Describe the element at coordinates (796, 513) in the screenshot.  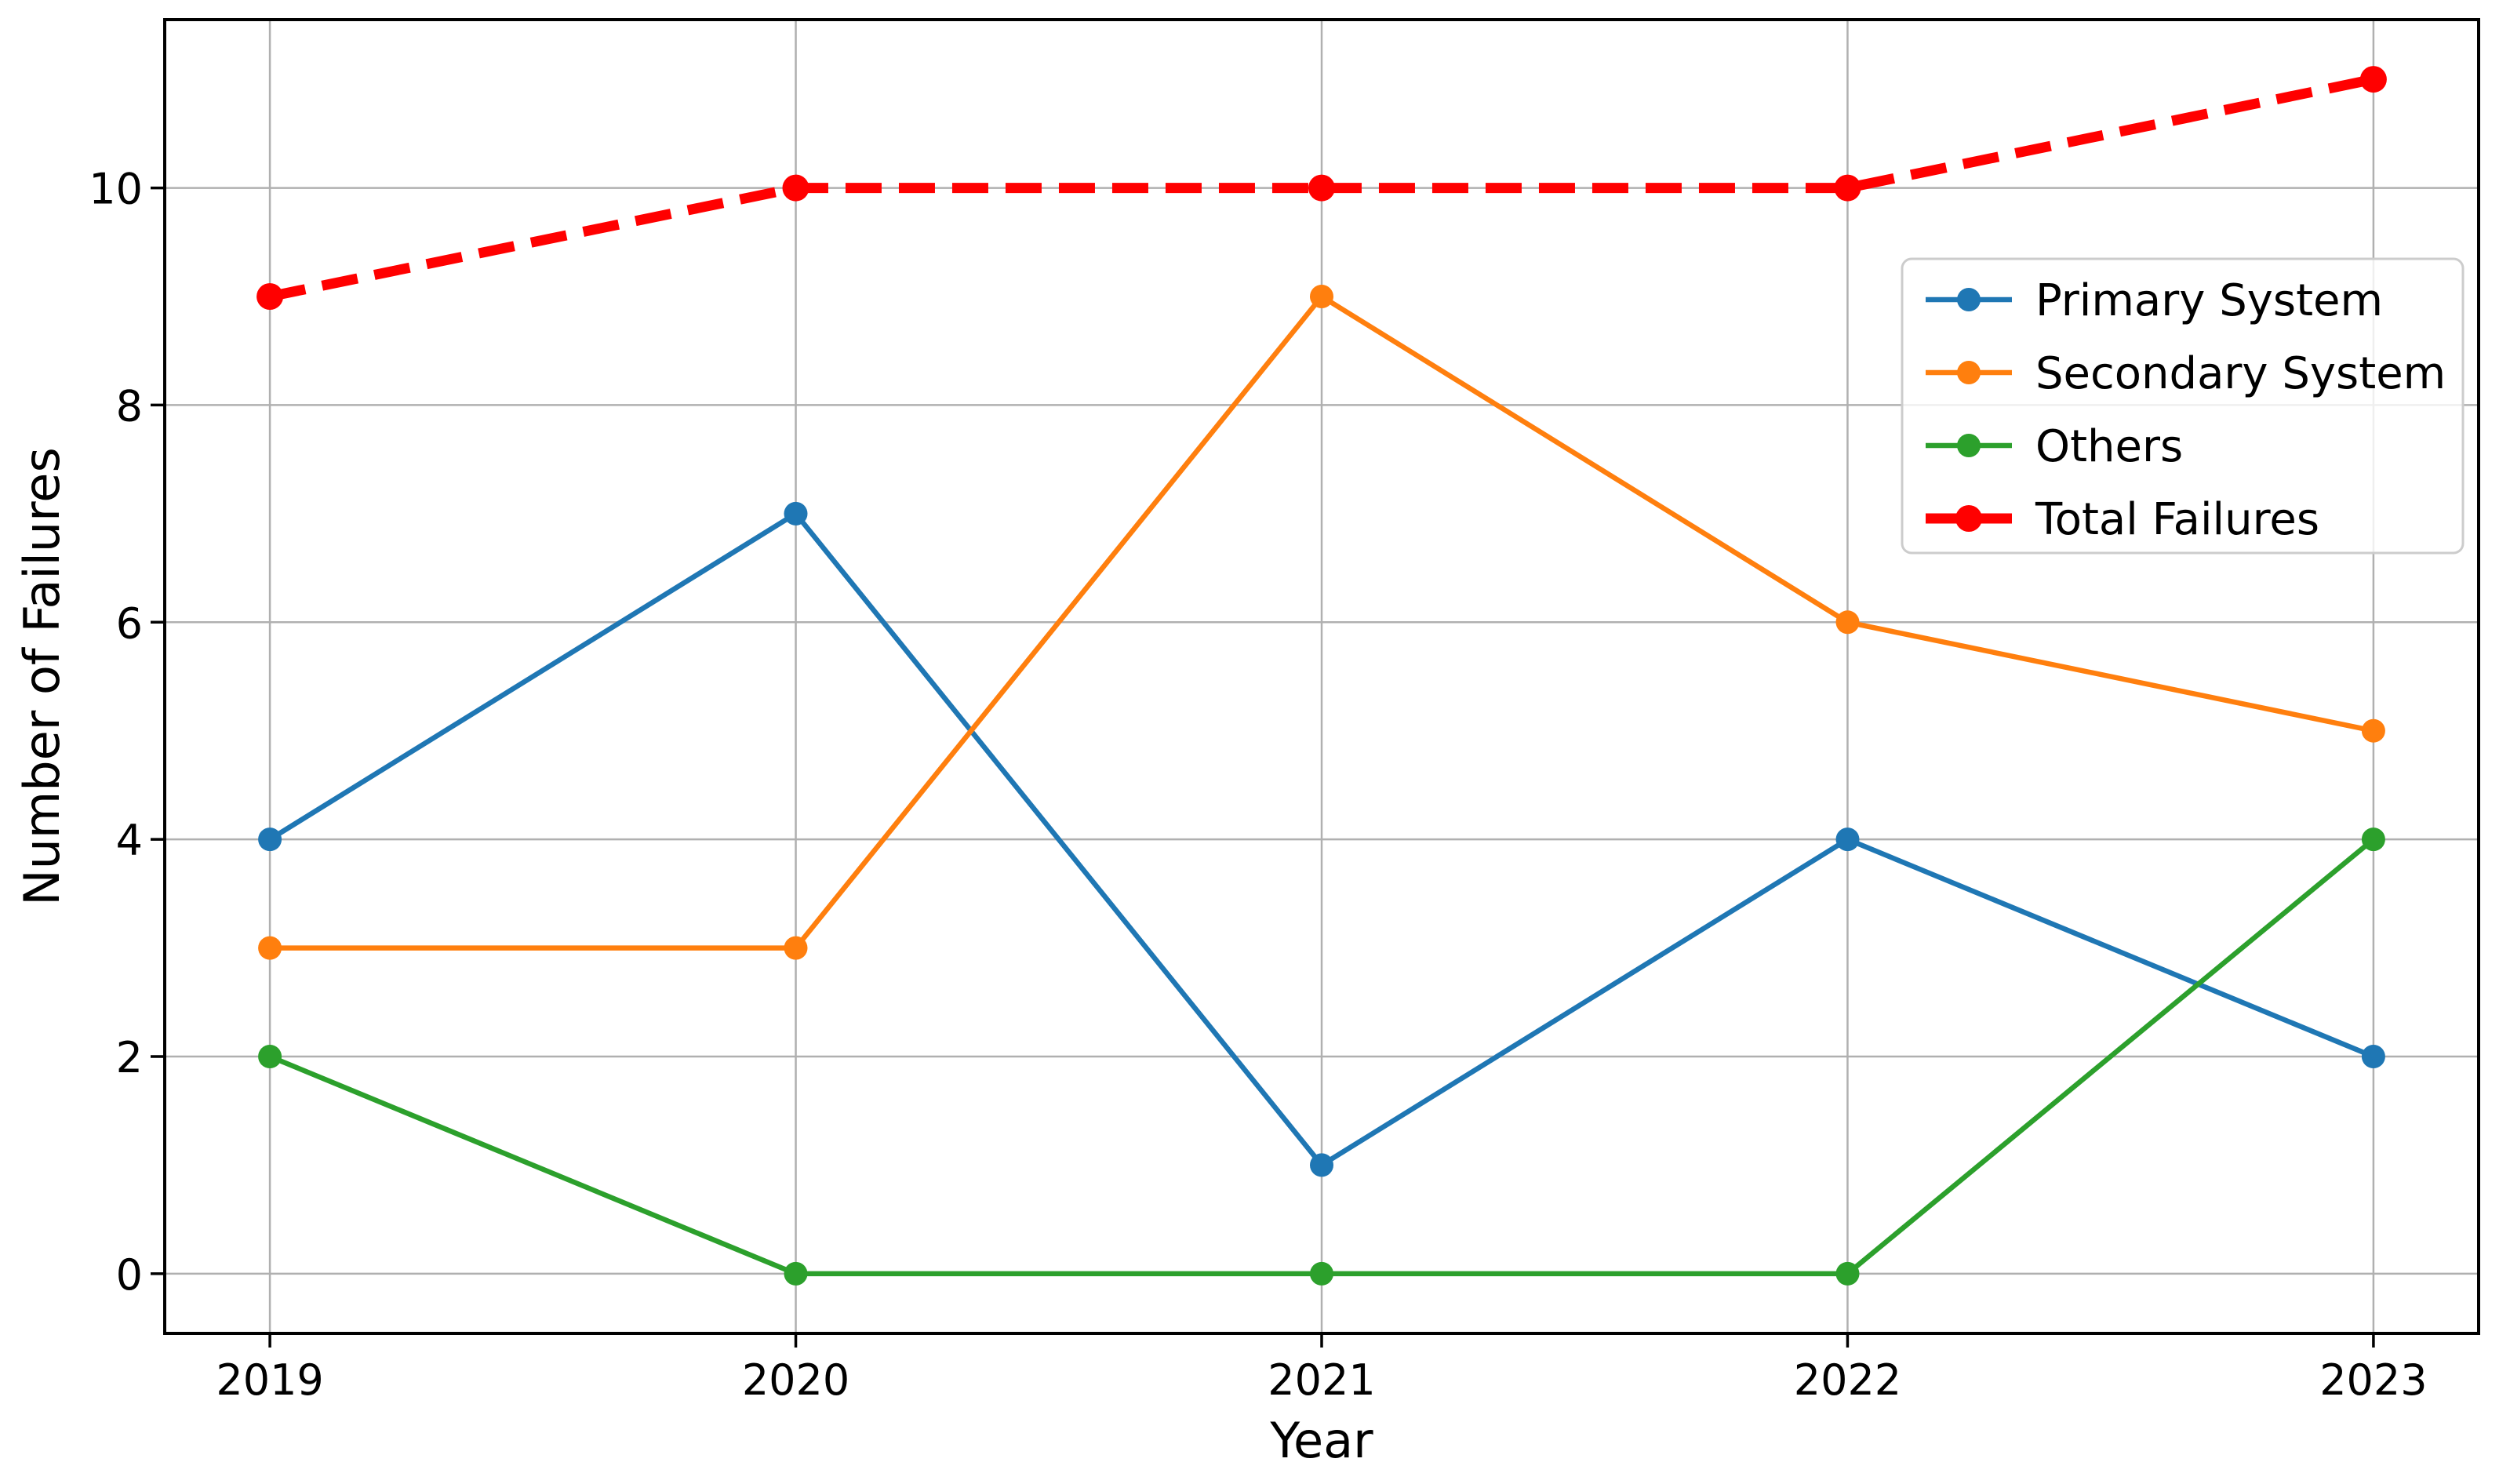
I see `data-point-primary-system-2020` at that location.